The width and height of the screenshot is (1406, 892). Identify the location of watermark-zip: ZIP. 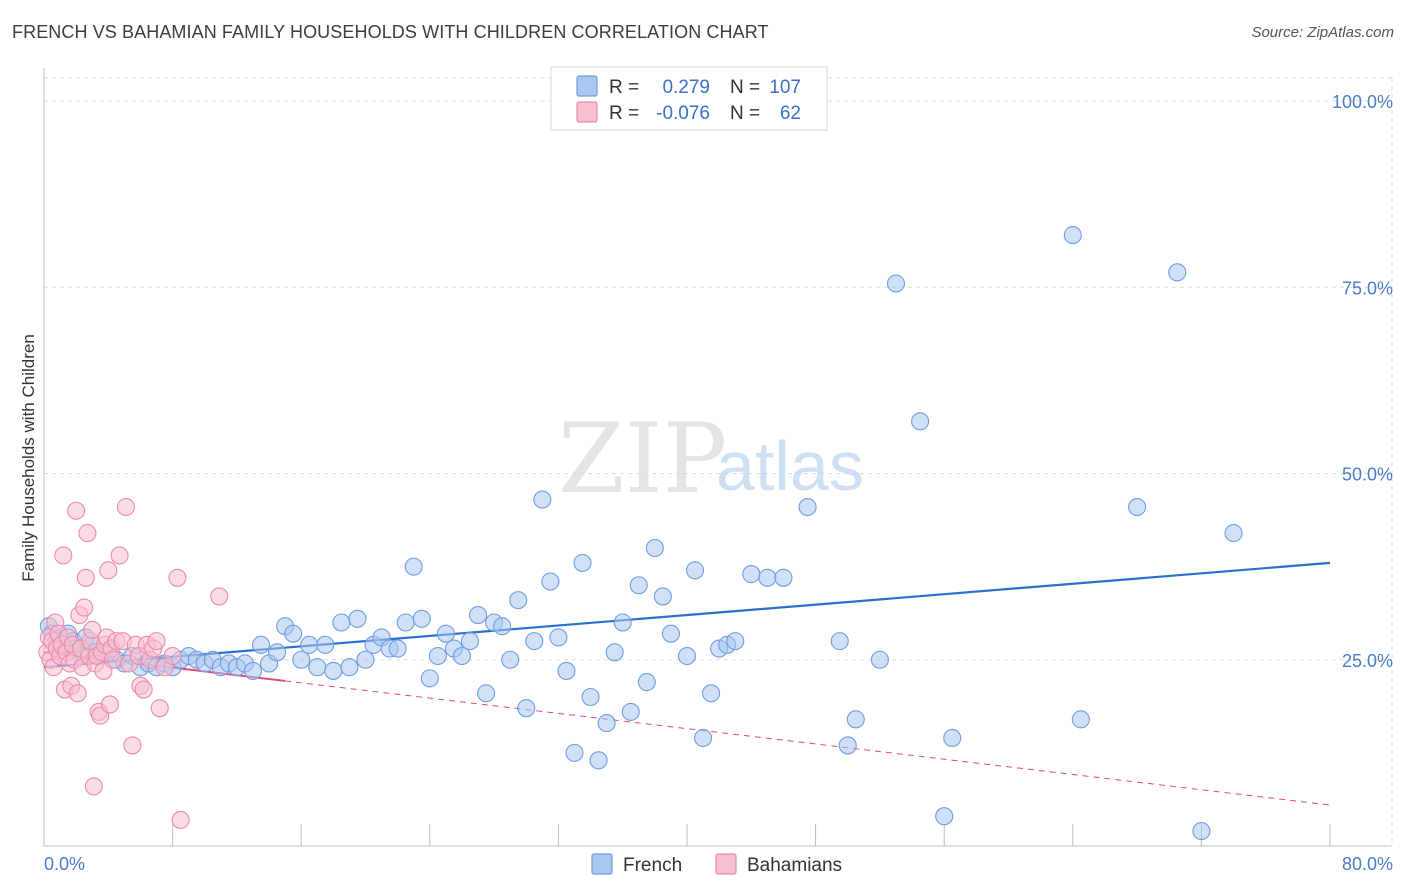
(642, 459).